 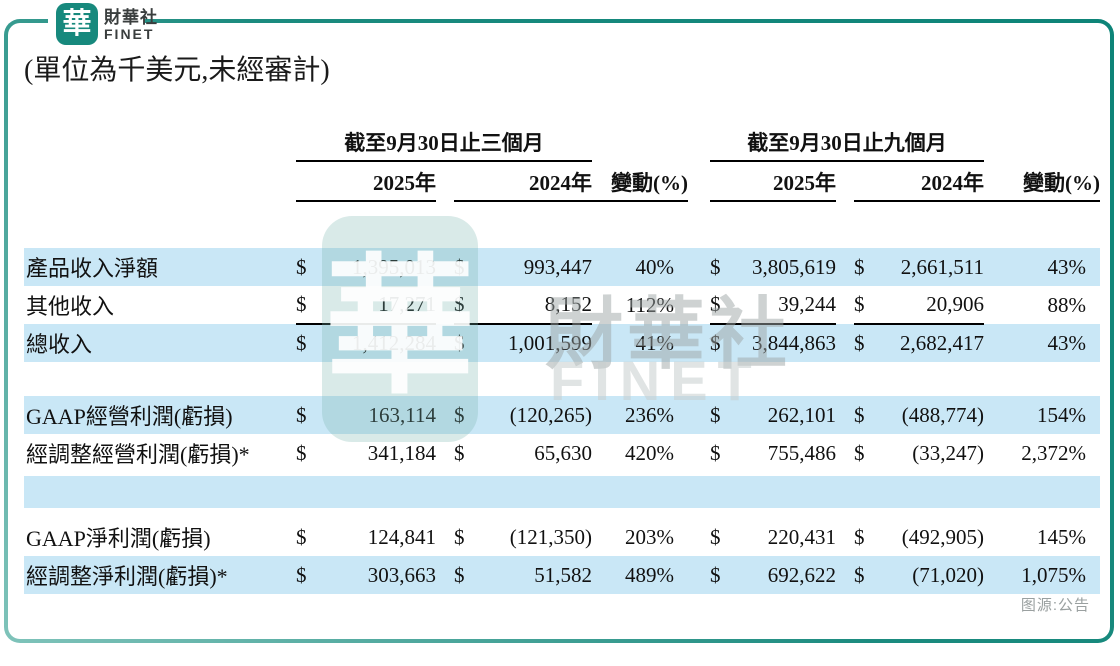 I want to click on empty-blue-band, so click(x=562, y=492).